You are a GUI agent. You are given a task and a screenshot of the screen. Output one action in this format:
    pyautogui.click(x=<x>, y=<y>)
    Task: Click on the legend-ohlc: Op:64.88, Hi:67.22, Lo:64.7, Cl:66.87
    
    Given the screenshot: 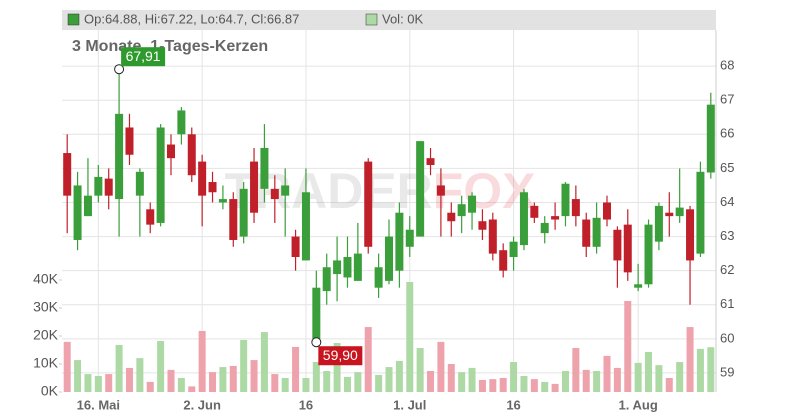 What is the action you would take?
    pyautogui.click(x=191, y=18)
    